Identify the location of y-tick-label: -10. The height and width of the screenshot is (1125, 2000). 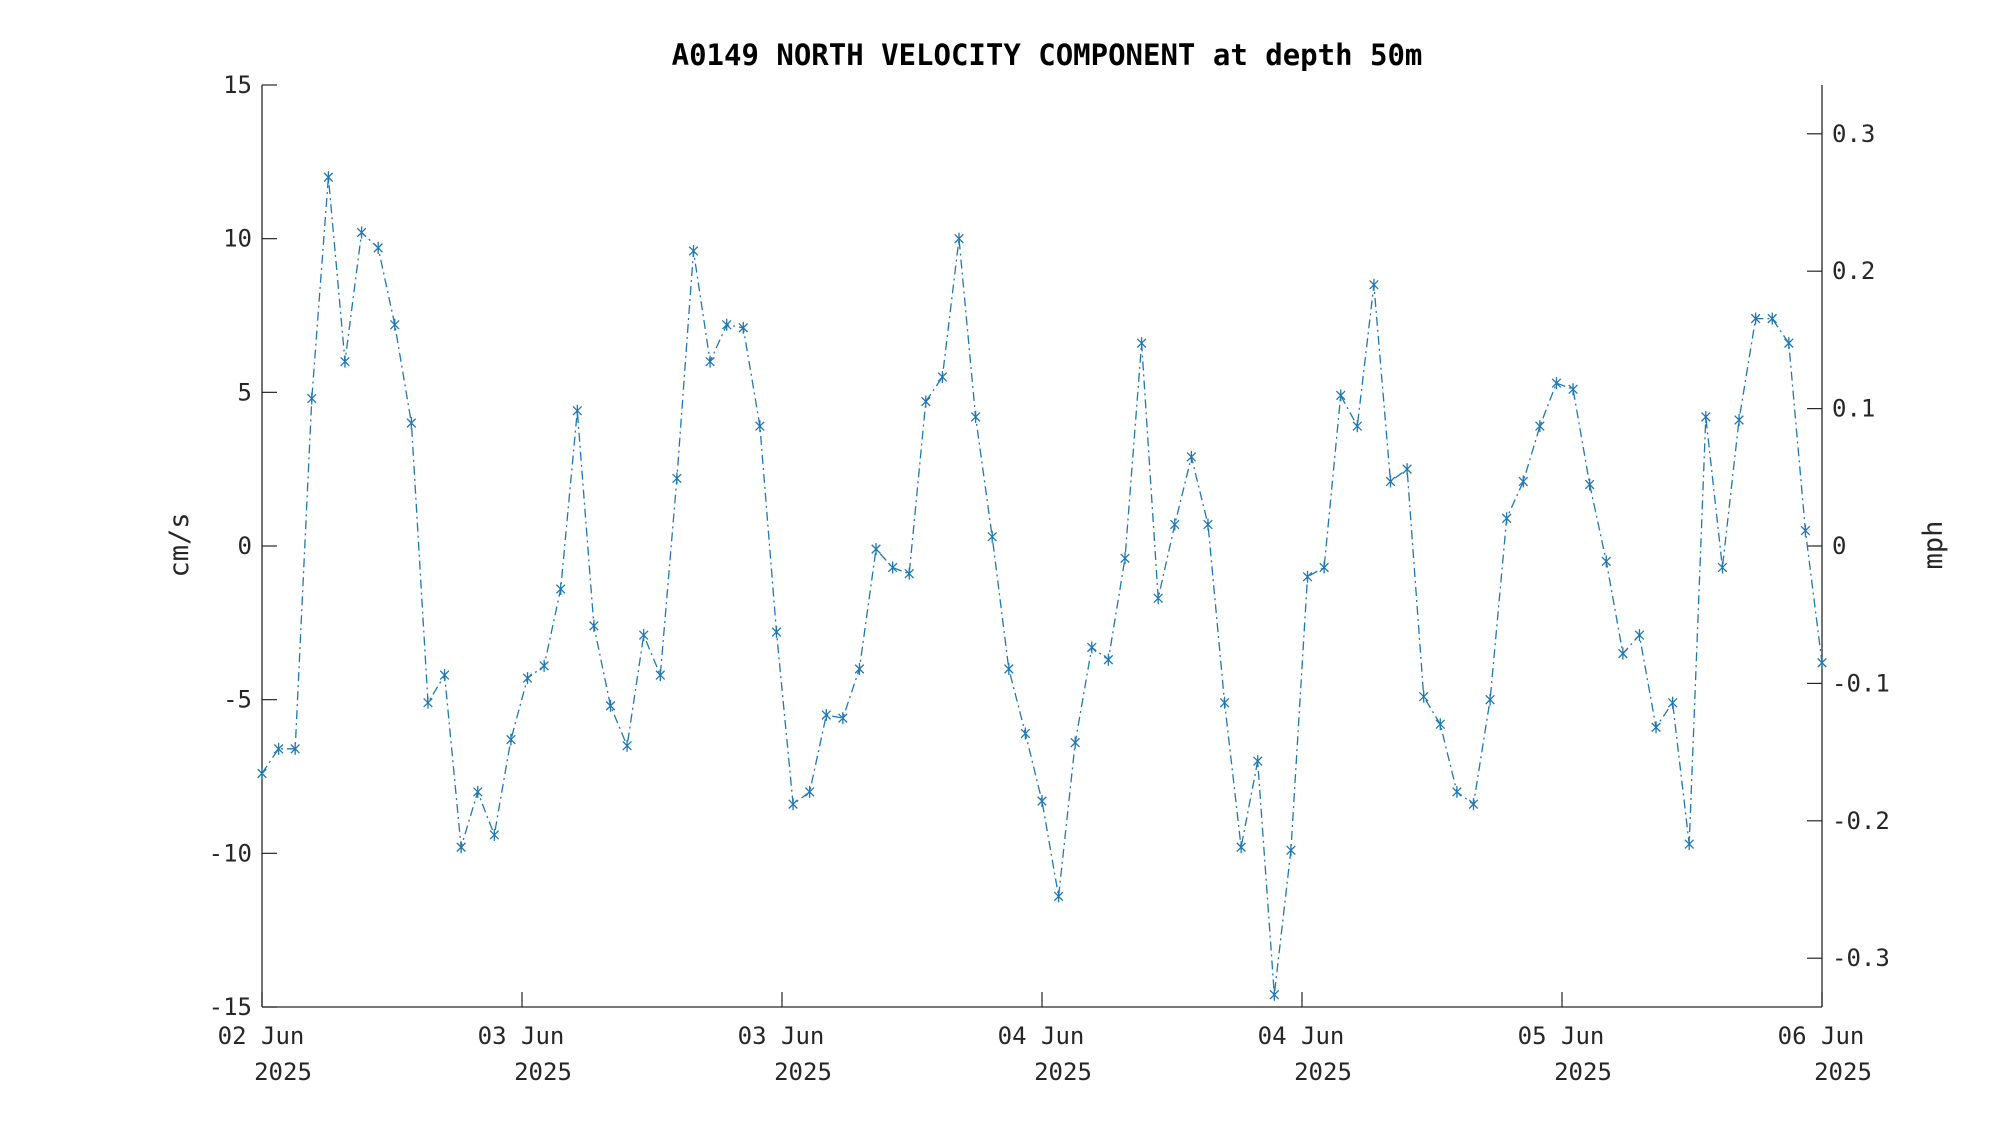
(230, 853).